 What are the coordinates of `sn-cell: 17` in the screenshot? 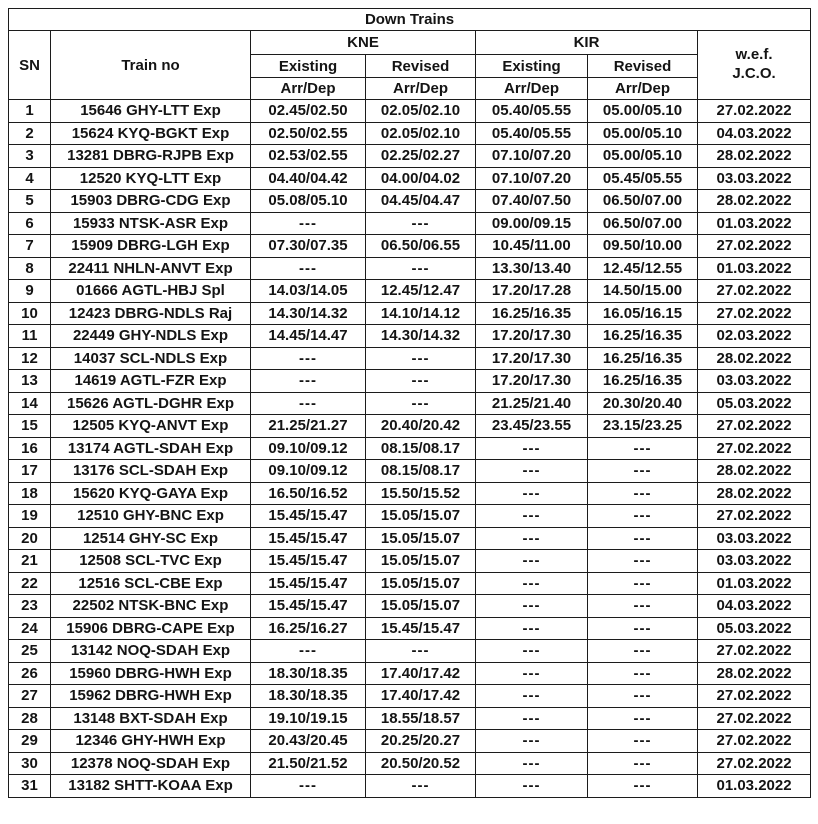 It's located at (29, 471).